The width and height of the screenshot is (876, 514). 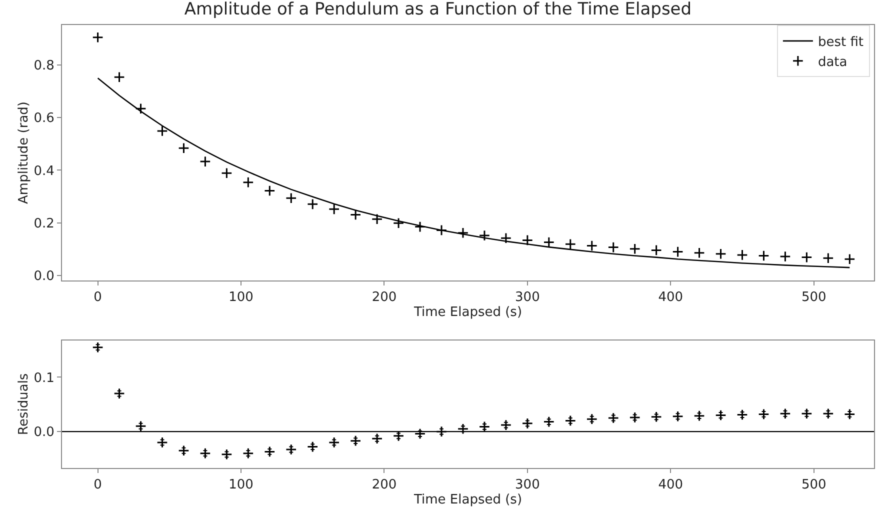 I want to click on y-axis-title: Residuals, so click(x=24, y=404).